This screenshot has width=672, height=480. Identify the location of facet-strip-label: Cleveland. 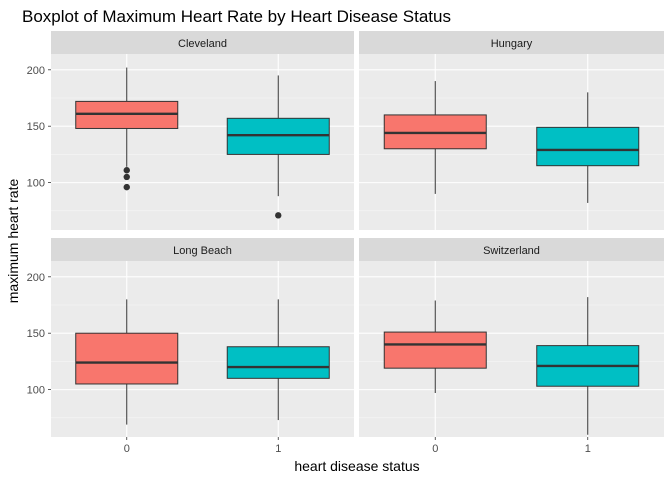
(202, 44).